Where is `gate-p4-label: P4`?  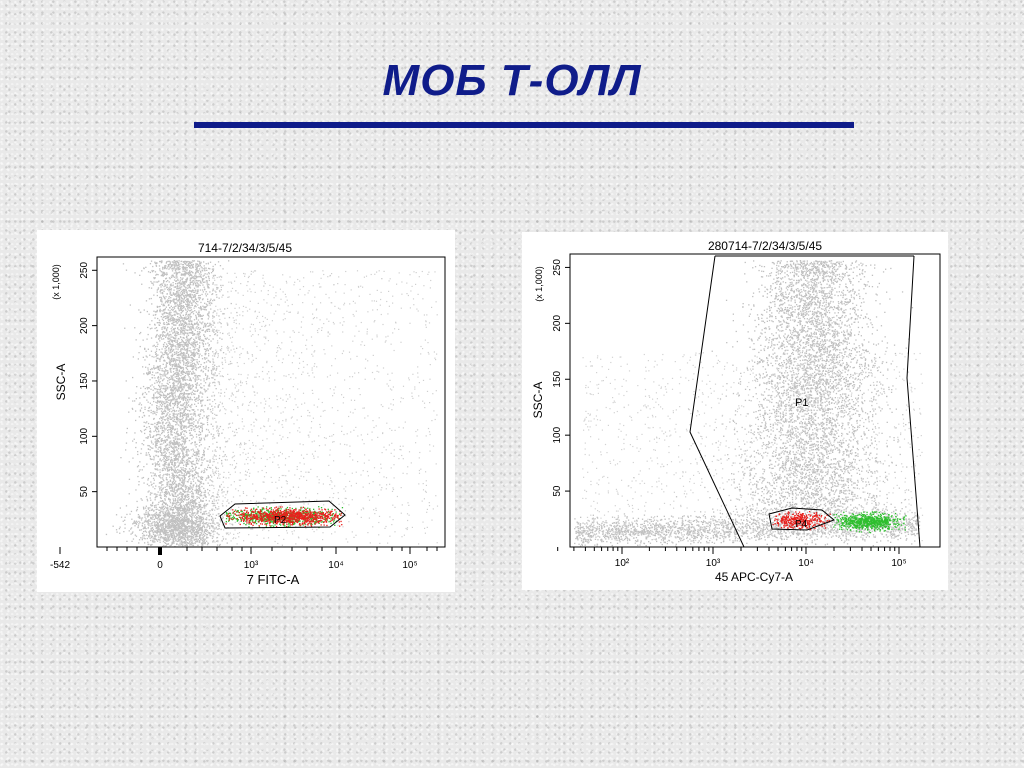
gate-p4-label: P4 is located at coordinates (801, 524).